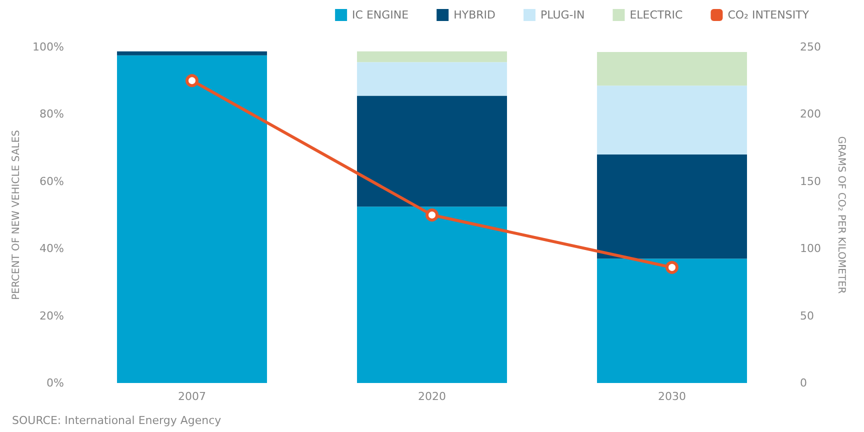 Image resolution: width=864 pixels, height=432 pixels. What do you see at coordinates (810, 249) in the screenshot?
I see `y2-tick-label: 100` at bounding box center [810, 249].